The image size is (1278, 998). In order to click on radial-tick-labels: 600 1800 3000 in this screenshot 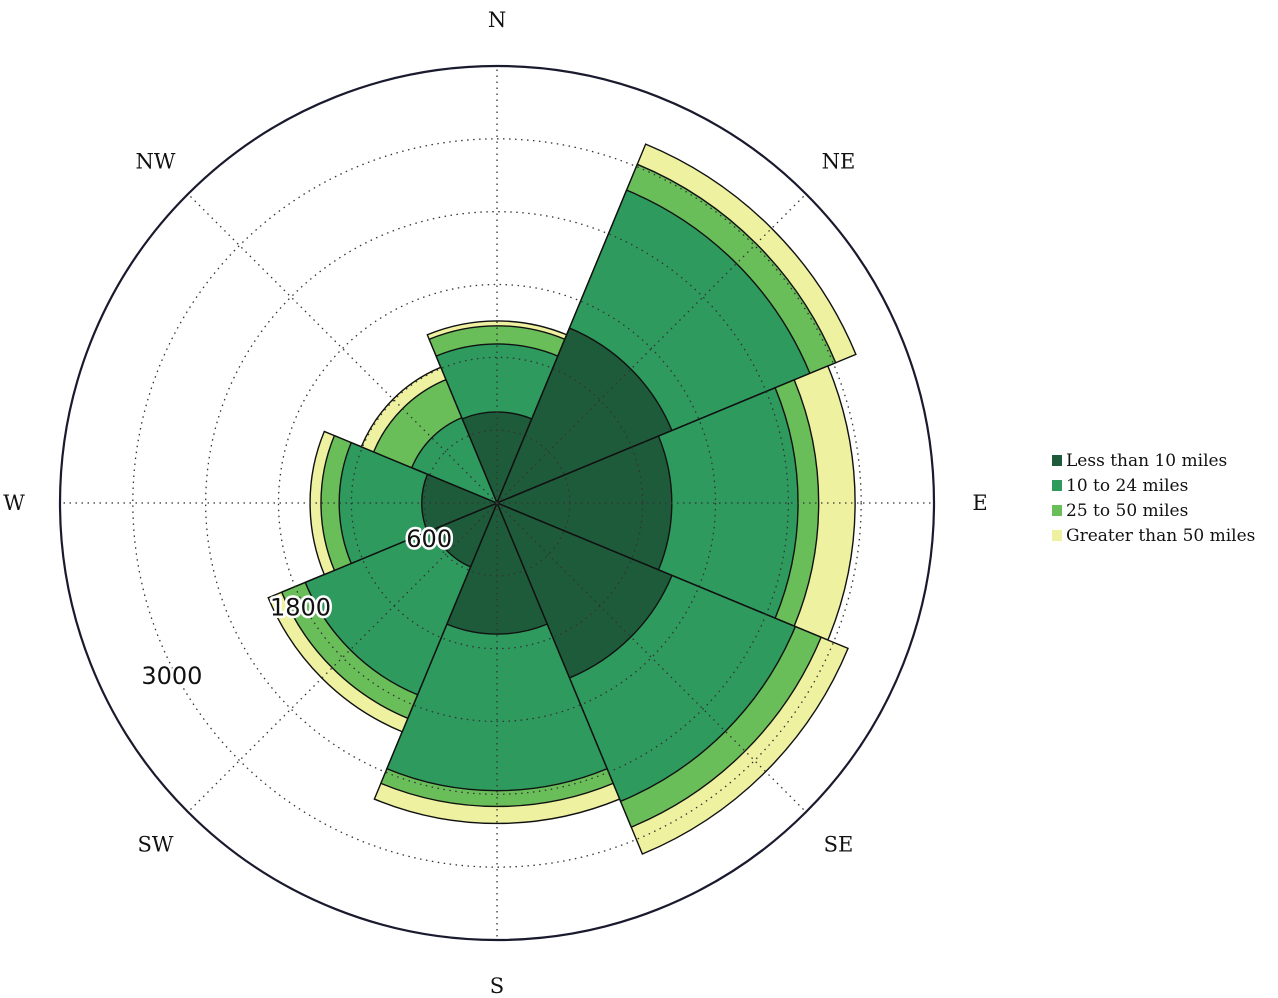, I will do `click(297, 608)`.